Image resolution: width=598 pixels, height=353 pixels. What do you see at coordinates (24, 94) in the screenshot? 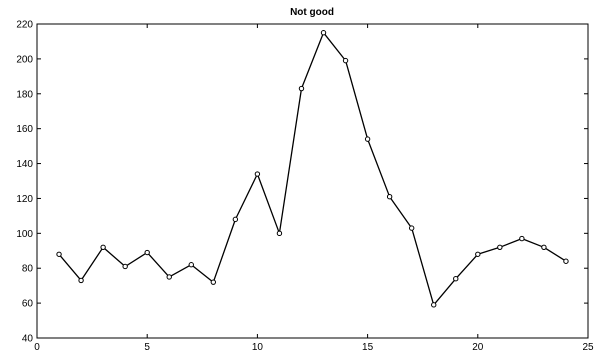
I see `y-tick-label: 180` at bounding box center [24, 94].